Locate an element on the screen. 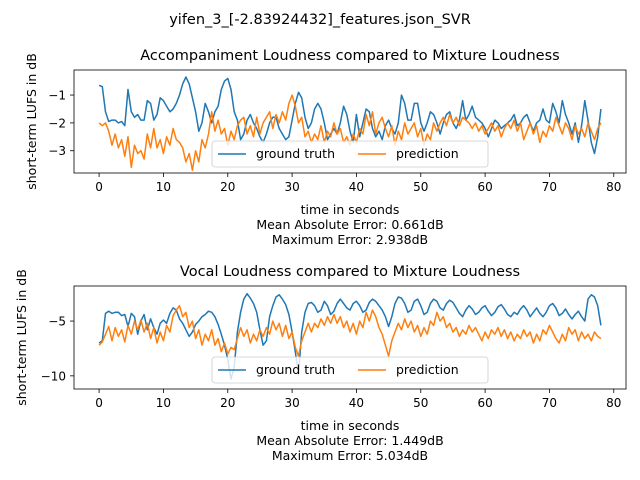 The height and width of the screenshot is (480, 640). vocal-legend-ground-truth-label: ground truth is located at coordinates (295, 369).